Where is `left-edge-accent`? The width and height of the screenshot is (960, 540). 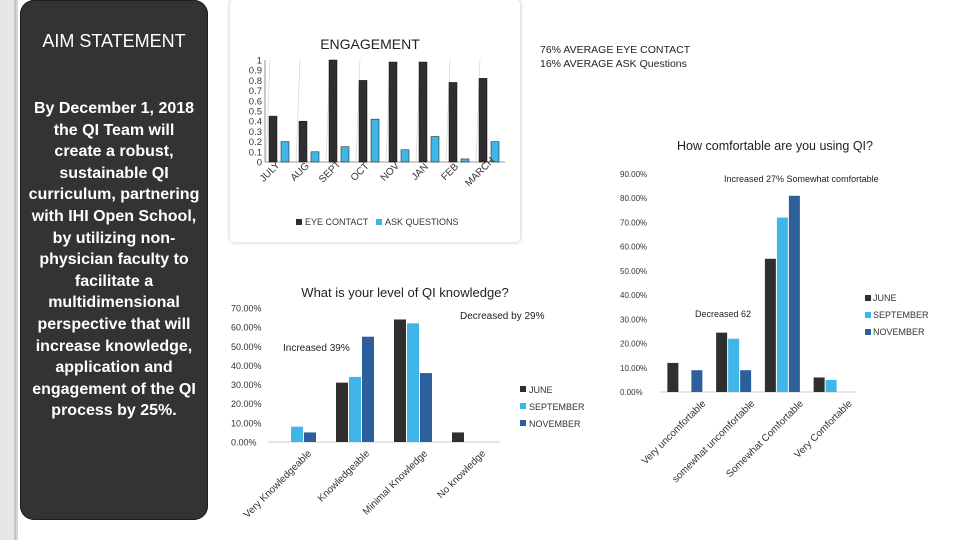 left-edge-accent is located at coordinates (16, 270).